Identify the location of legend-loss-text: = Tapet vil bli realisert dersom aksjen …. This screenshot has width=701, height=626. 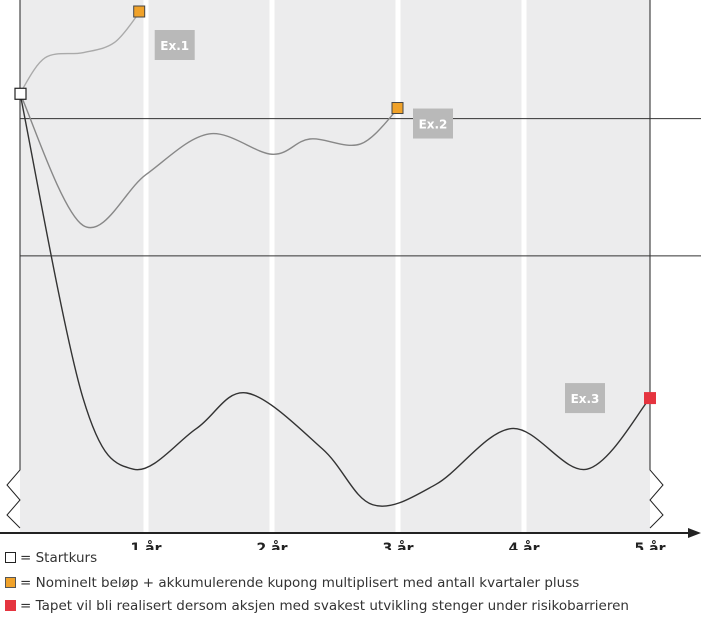
(324, 606).